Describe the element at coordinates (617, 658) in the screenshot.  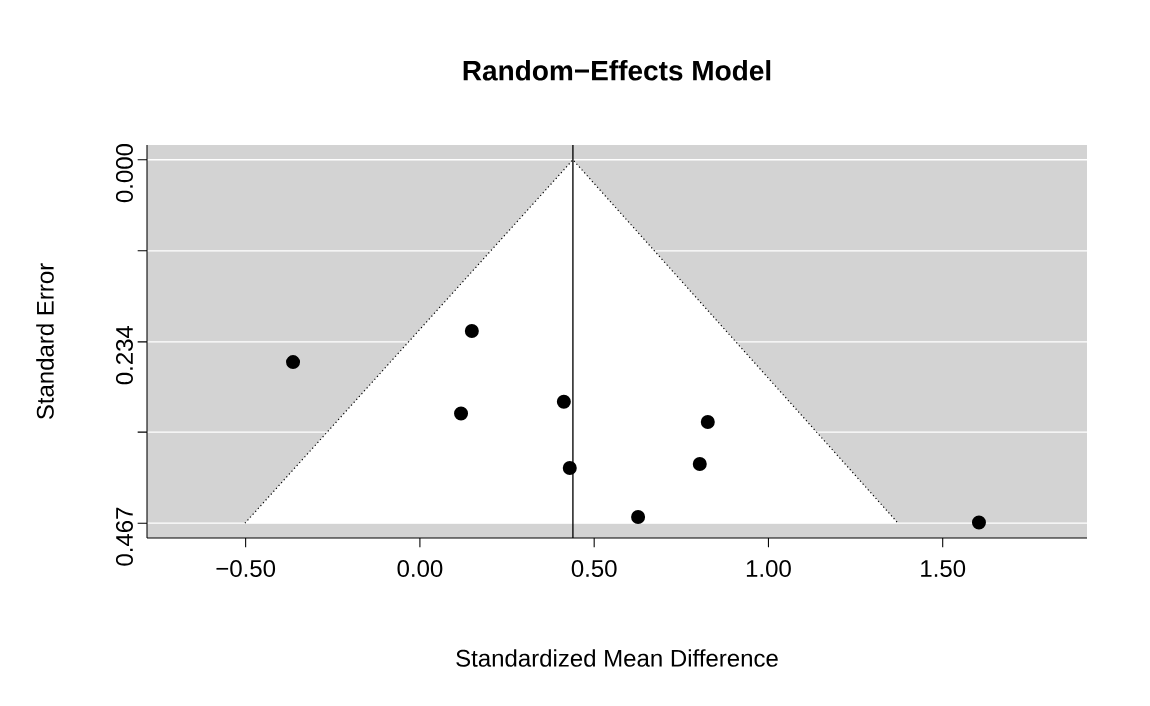
I see `x-axis-title: Standardized Mean Difference` at that location.